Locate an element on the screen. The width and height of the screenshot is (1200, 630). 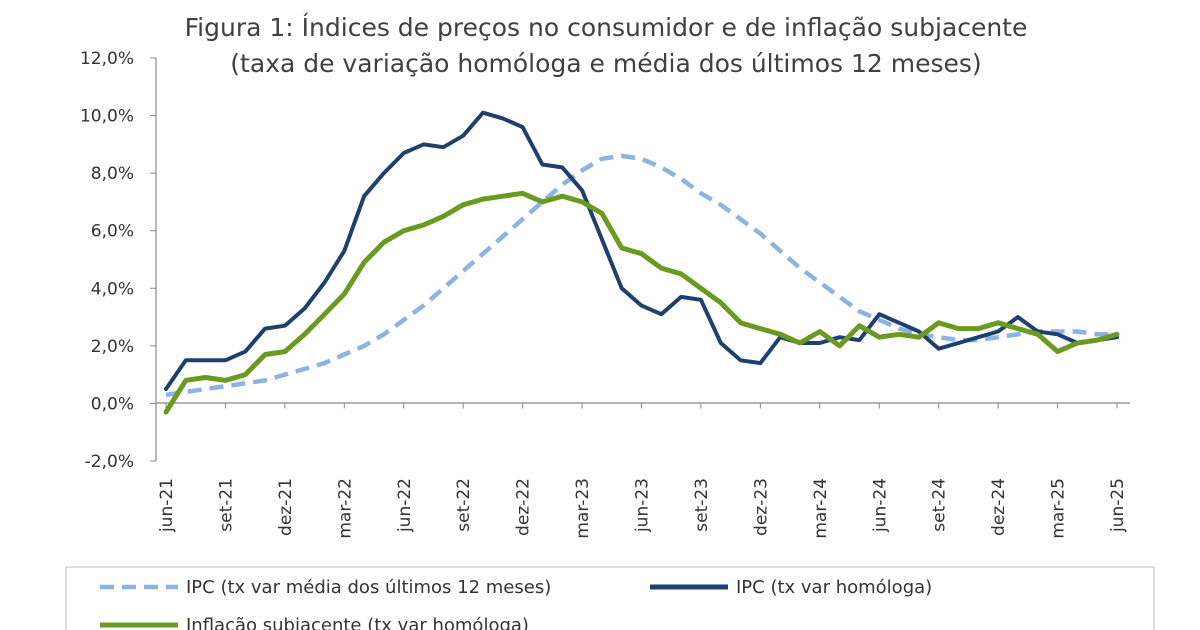
x-tick-label: set-22 is located at coordinates (464, 505).